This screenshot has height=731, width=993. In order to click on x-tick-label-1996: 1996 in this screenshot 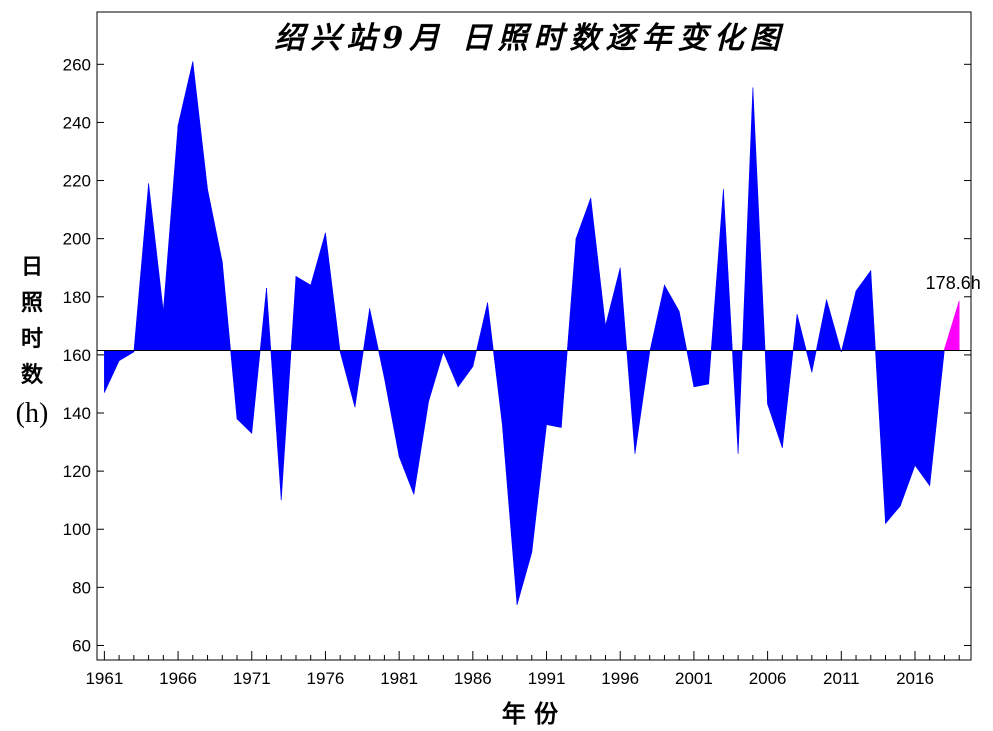, I will do `click(620, 678)`.